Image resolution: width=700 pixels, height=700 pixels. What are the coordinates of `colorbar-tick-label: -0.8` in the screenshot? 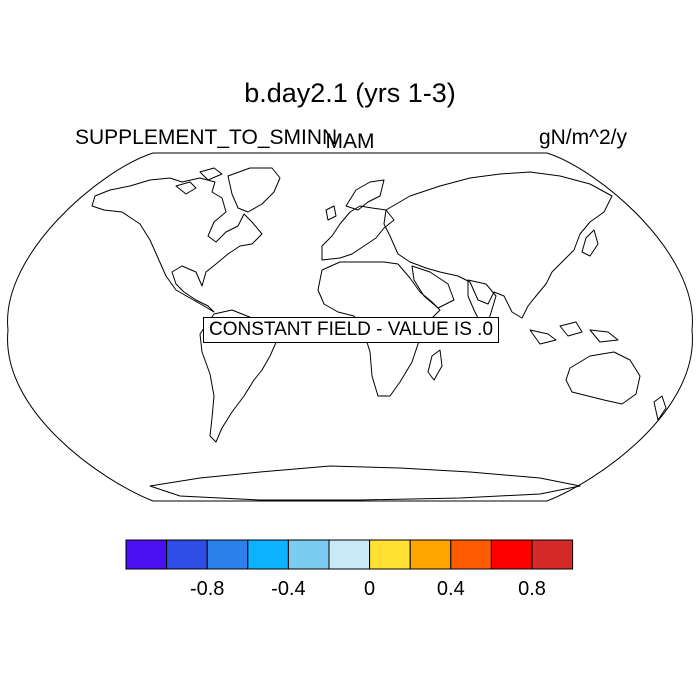 It's located at (207, 589).